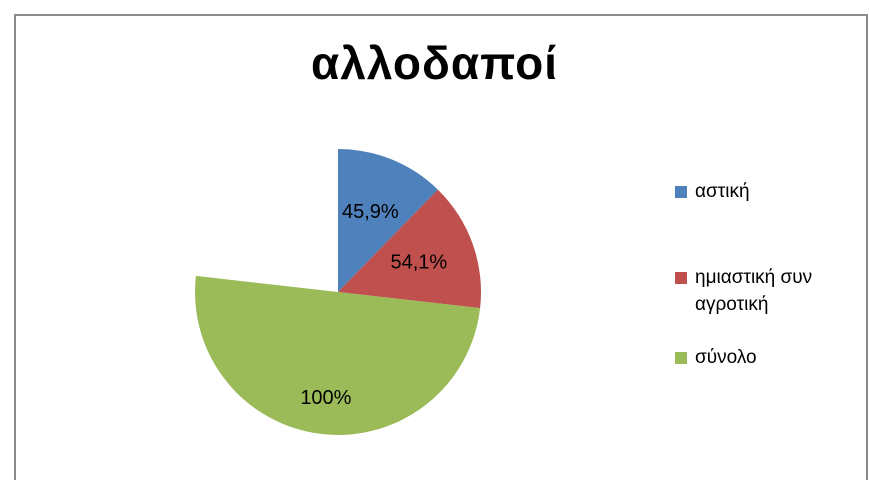  Describe the element at coordinates (370, 212) in the screenshot. I see `slice-label-urban: 45,9%` at that location.